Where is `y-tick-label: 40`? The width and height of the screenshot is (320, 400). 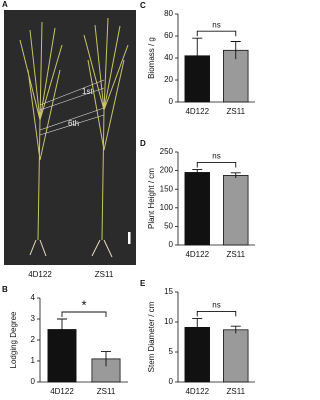 y-tick-label: 40 is located at coordinates (168, 57).